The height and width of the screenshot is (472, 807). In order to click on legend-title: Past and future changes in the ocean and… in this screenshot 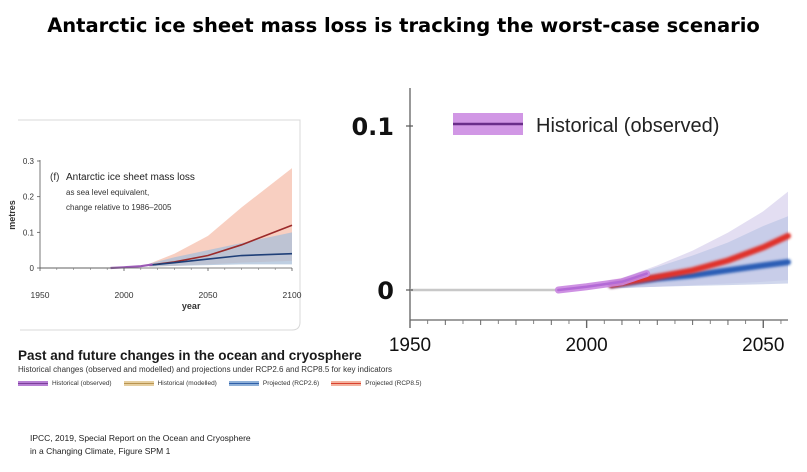, I will do `click(190, 355)`.